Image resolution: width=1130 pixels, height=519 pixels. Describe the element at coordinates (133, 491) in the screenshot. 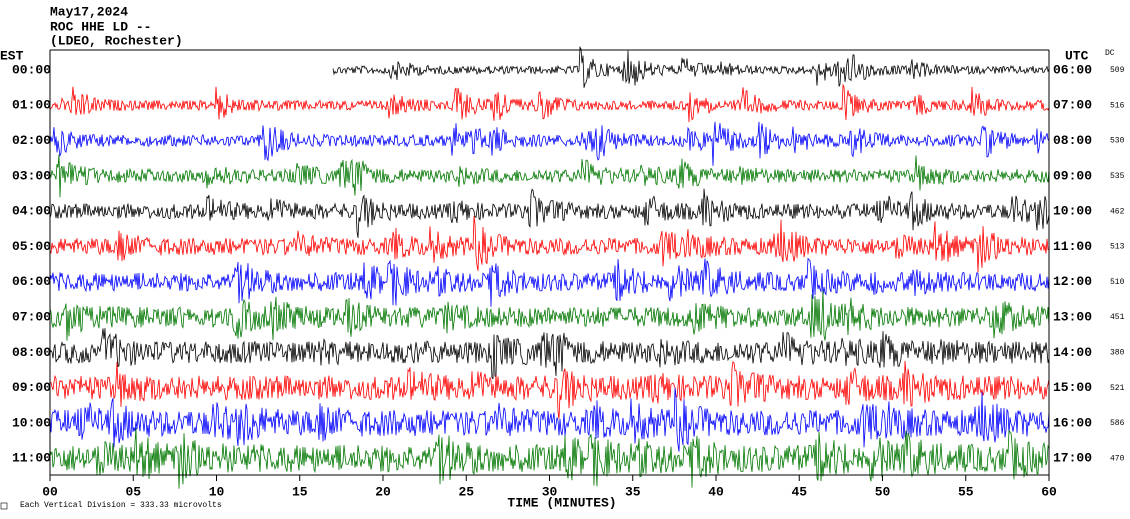

I see `x-tick-label: 05` at that location.